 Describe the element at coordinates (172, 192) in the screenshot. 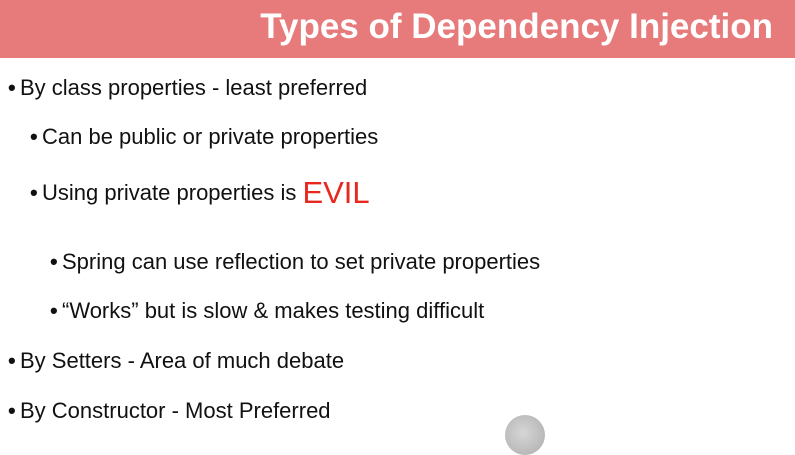

I see `bullet-text: Using private properties is` at that location.